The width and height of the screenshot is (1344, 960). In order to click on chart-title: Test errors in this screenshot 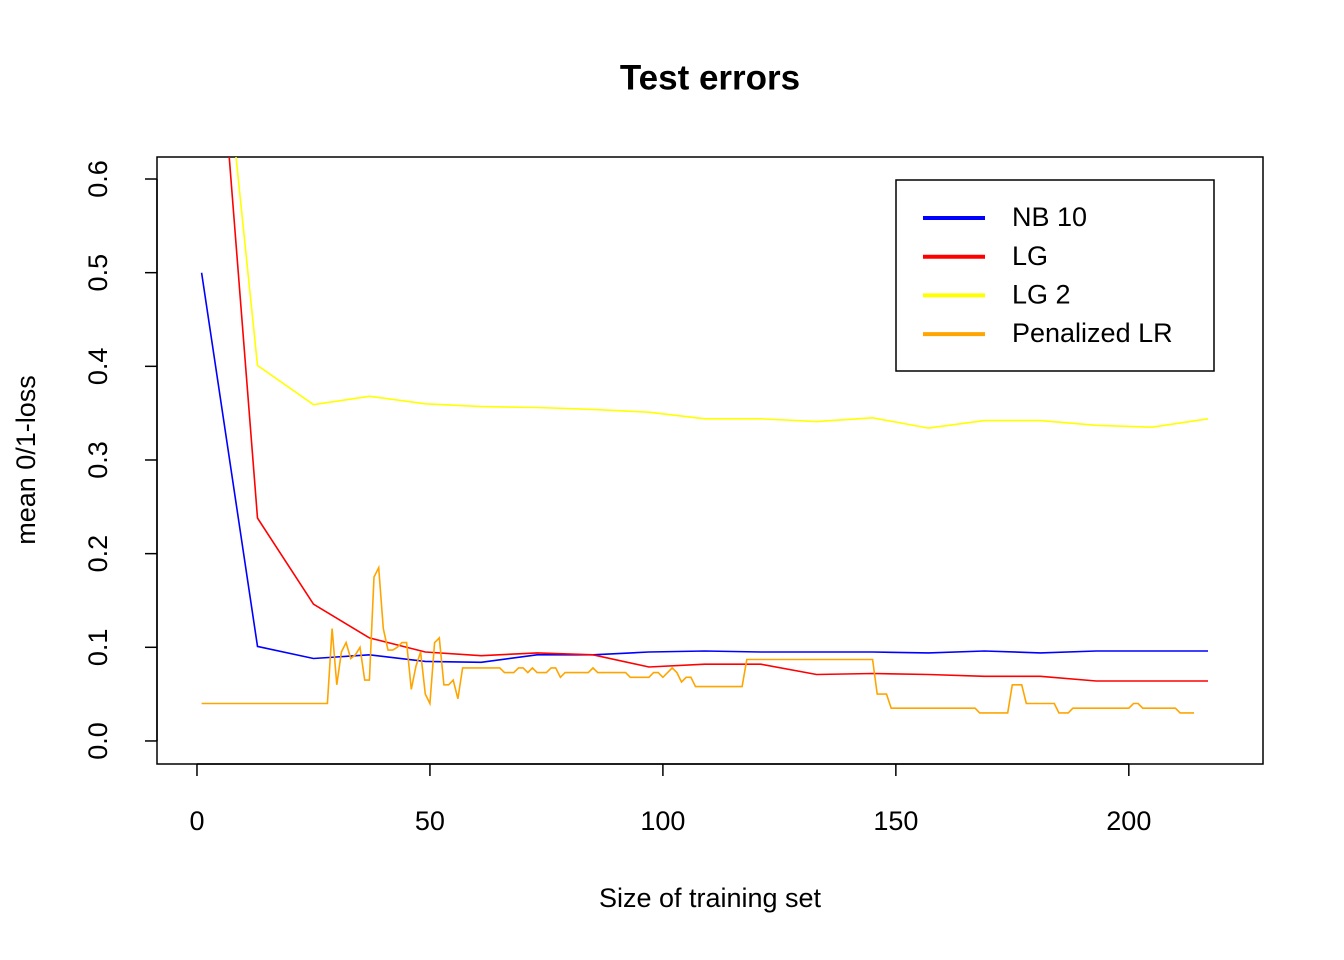, I will do `click(710, 77)`.